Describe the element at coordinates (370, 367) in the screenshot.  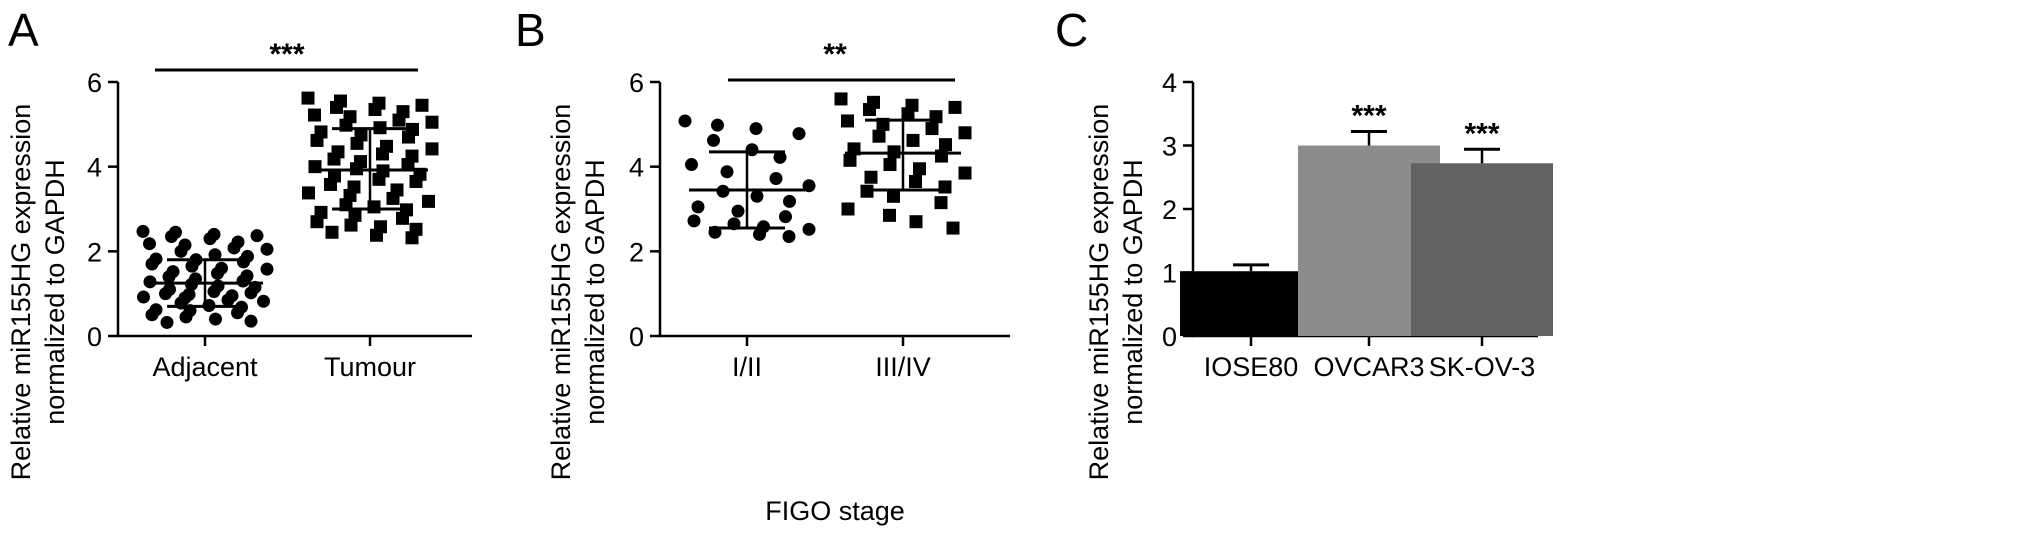
I see `x-tick-label: Tumour` at that location.